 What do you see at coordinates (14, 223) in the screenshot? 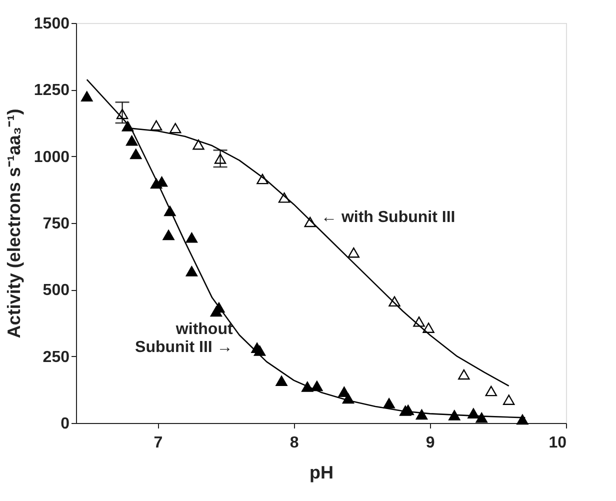
I see `y-axis-title: Activity (electrons s⁻¹aa₃⁻¹)` at bounding box center [14, 223].